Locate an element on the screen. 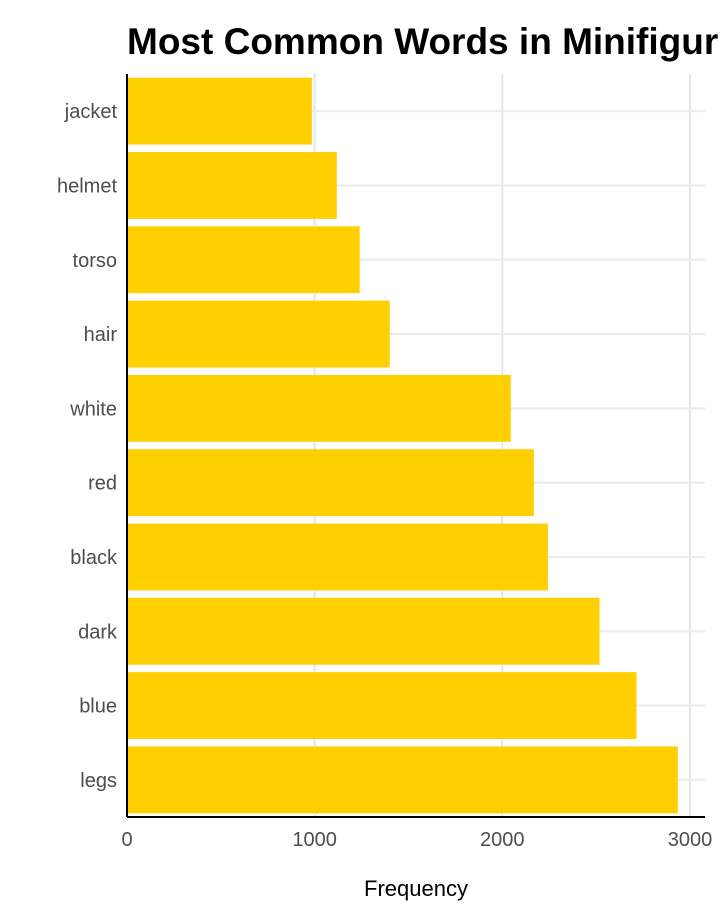 The image size is (720, 921). y-tick-label: dark is located at coordinates (98, 632).